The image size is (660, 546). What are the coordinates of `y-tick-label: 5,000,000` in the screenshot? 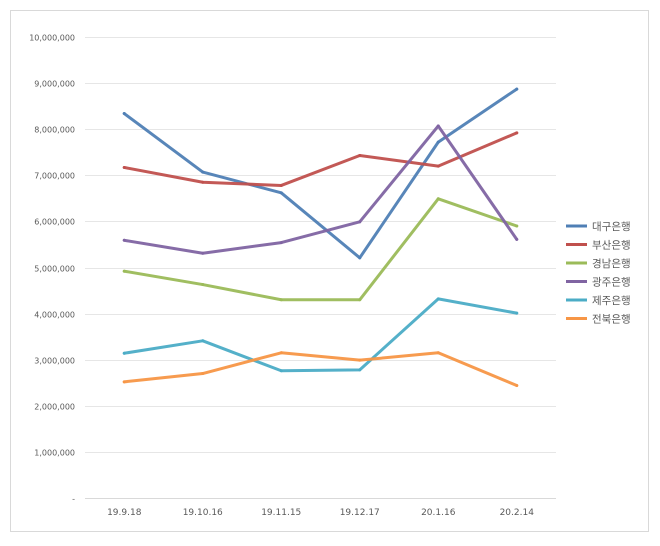 It's located at (54, 269).